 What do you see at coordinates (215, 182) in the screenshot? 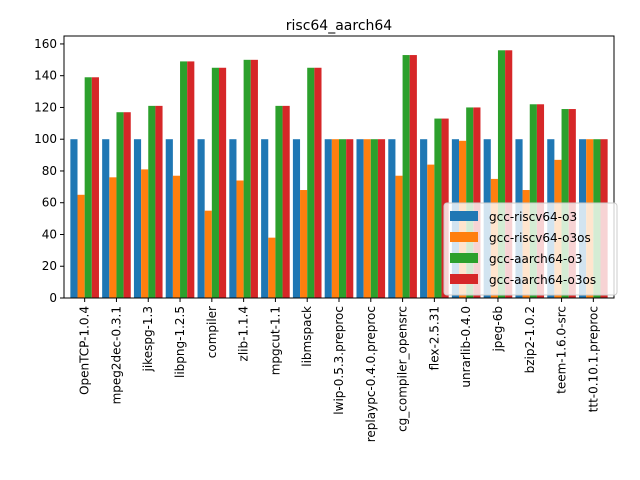
I see `bar-gcc-aarch64-o3-compiler` at bounding box center [215, 182].